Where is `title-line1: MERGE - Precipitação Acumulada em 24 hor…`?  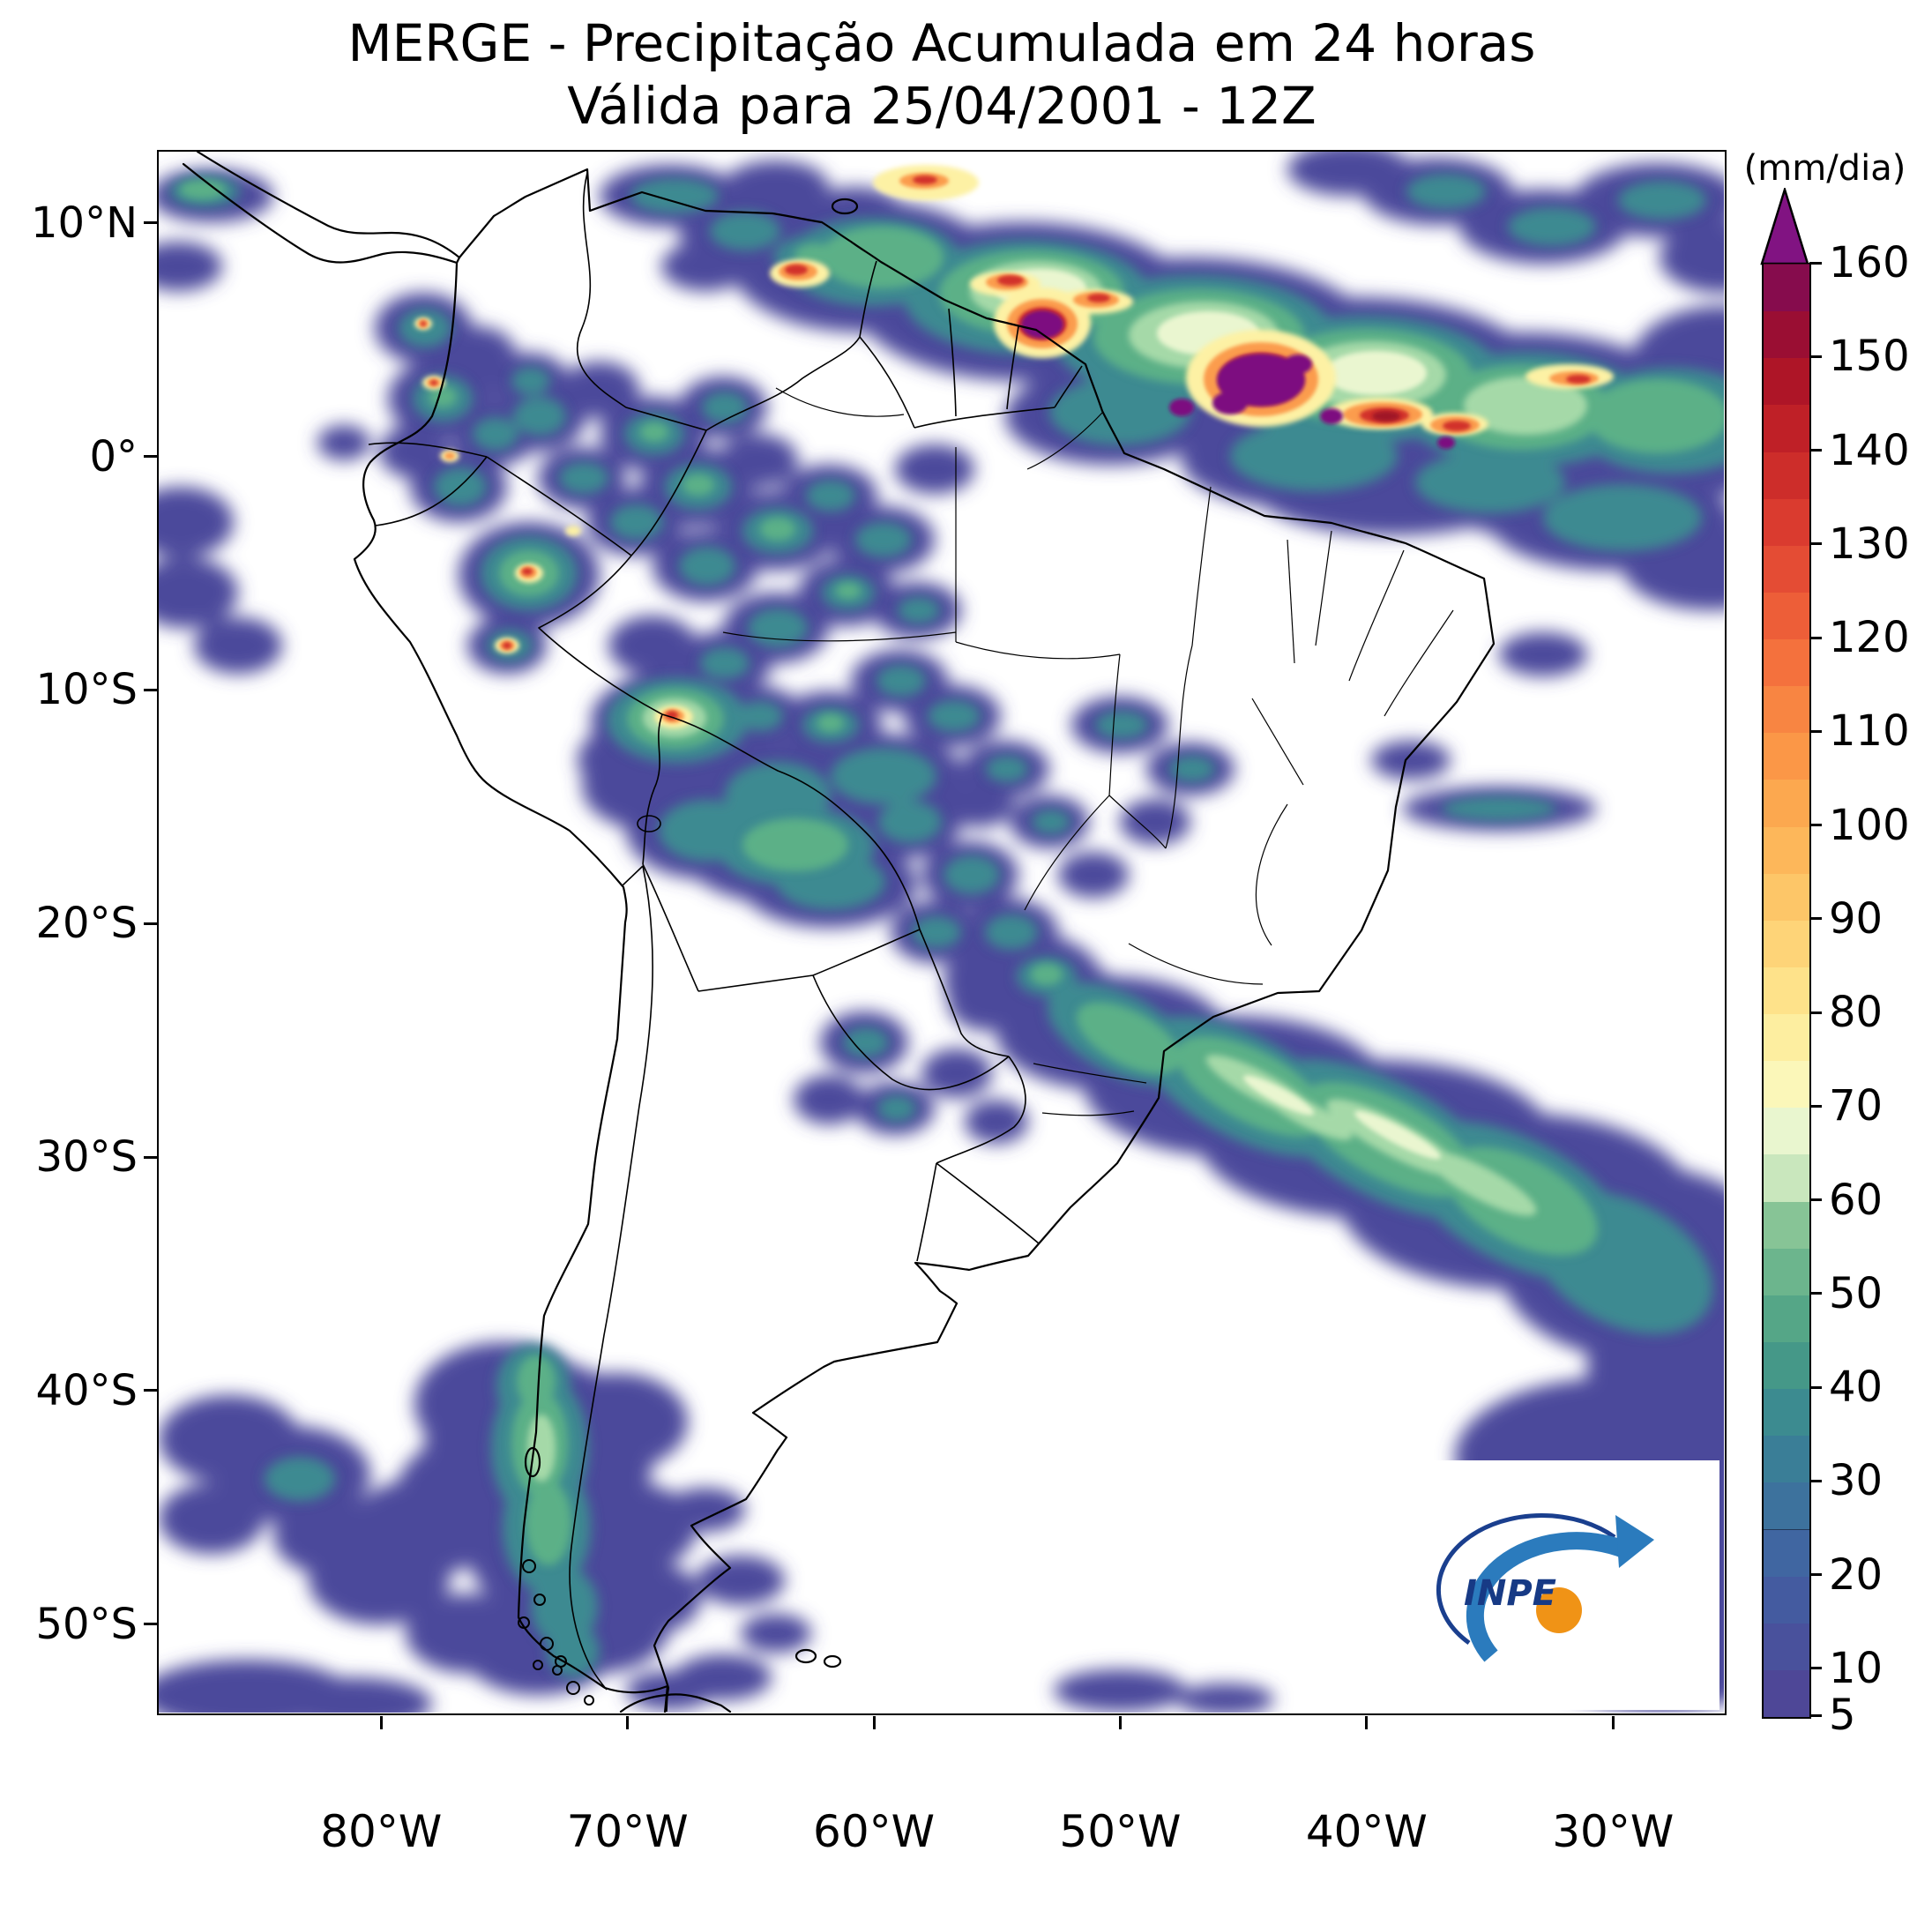 title-line1: MERGE - Precipitação Acumulada em 24 hor… is located at coordinates (941, 43).